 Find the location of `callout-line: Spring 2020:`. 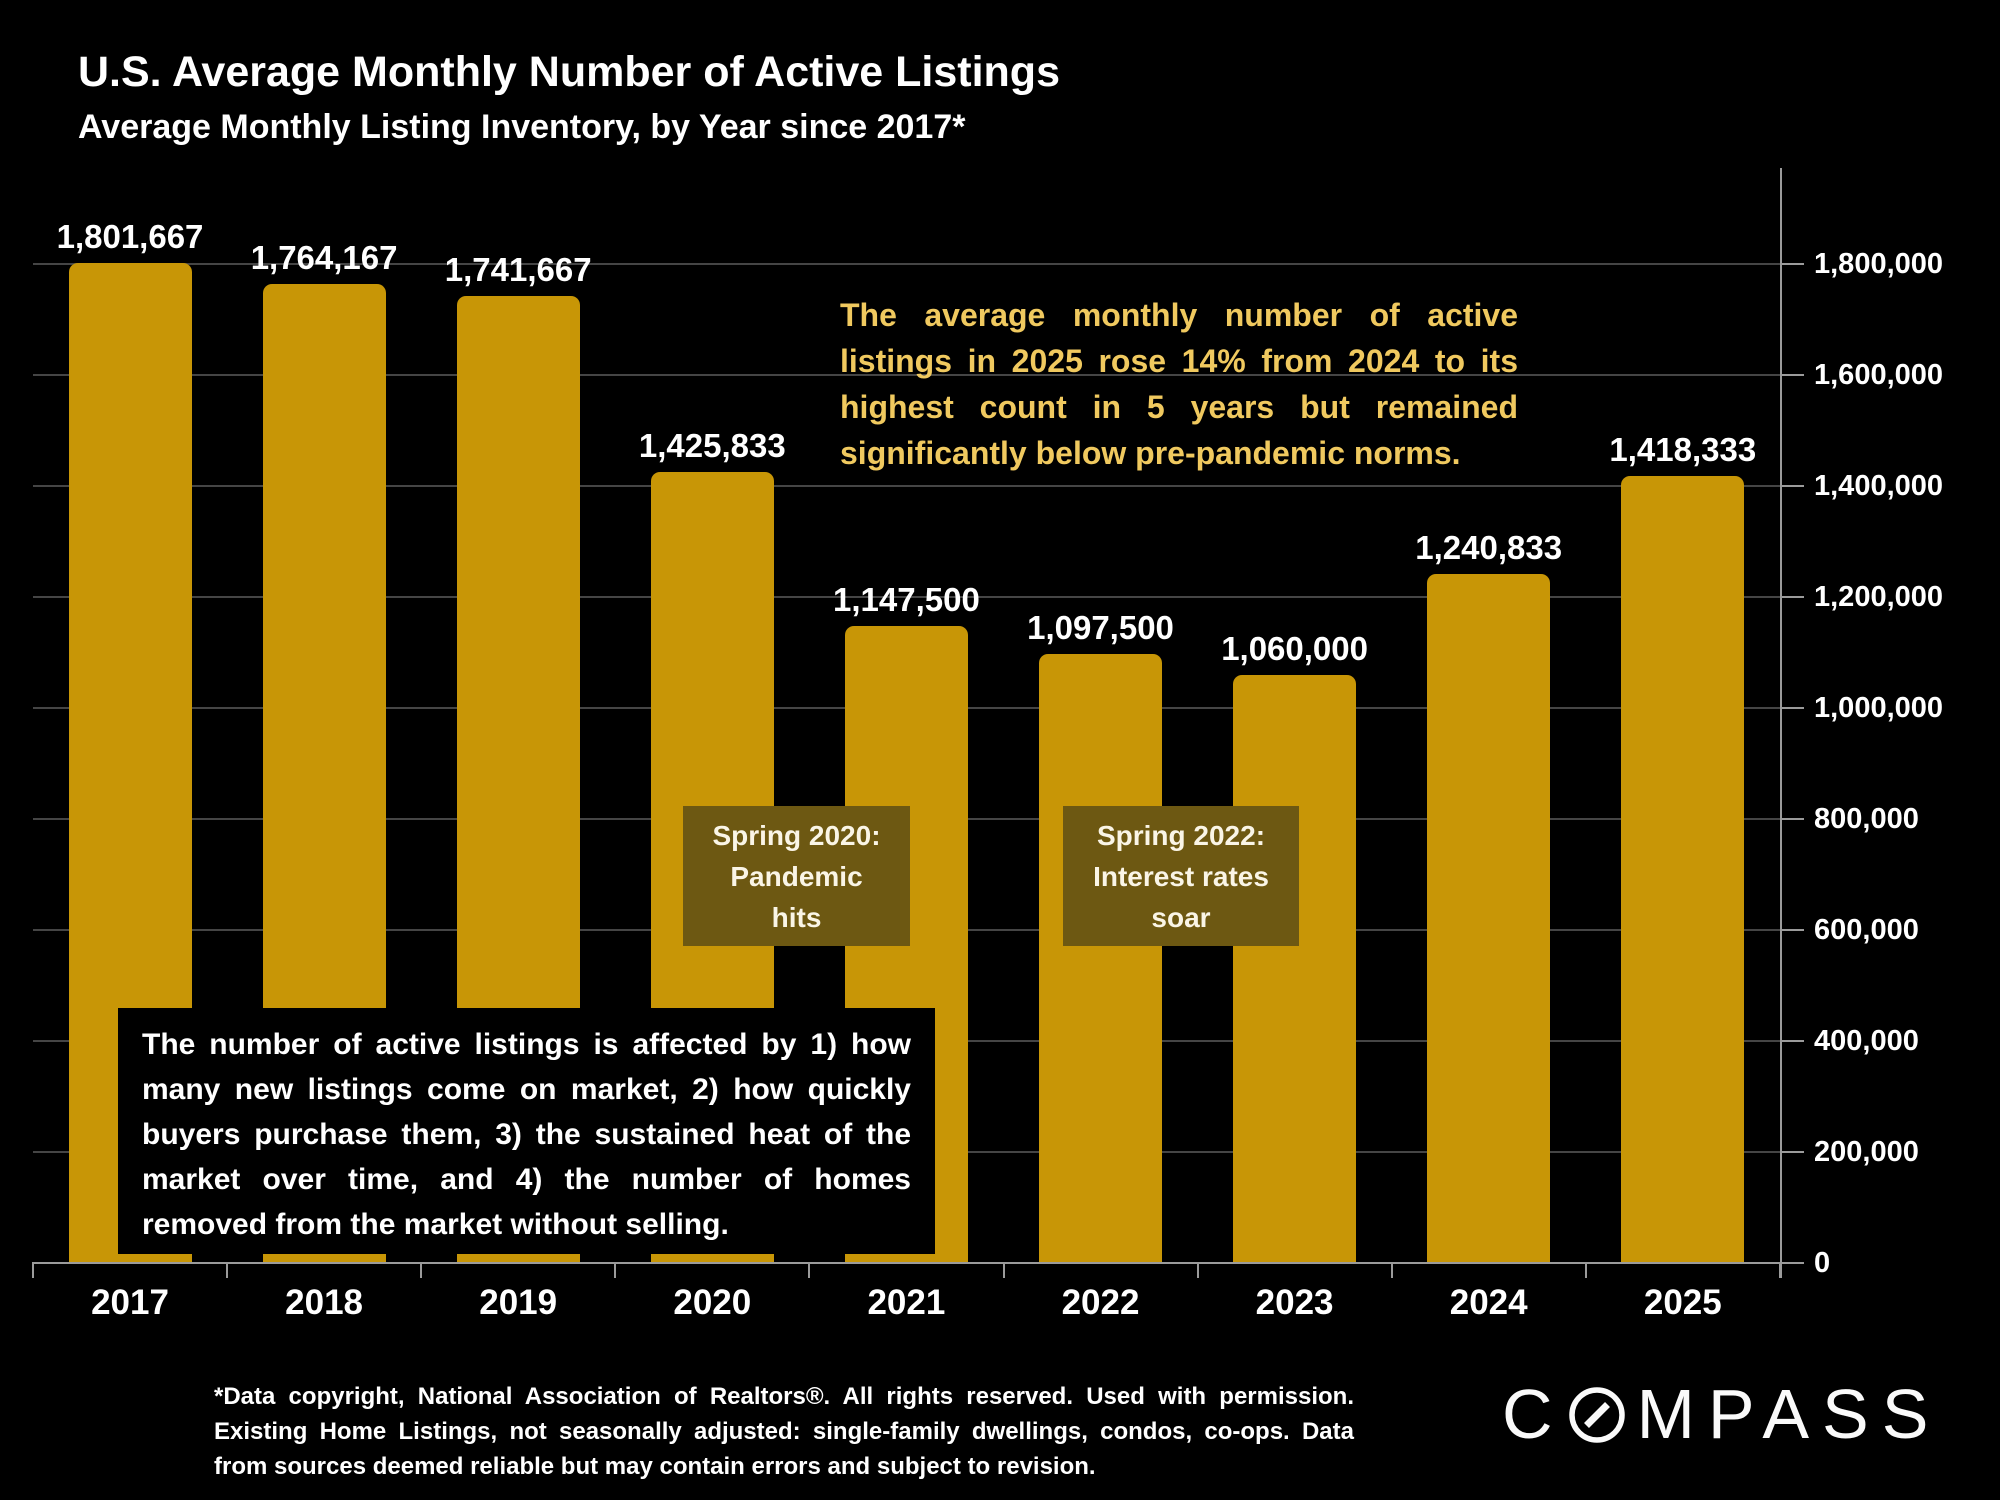

callout-line: Spring 2020: is located at coordinates (796, 835).